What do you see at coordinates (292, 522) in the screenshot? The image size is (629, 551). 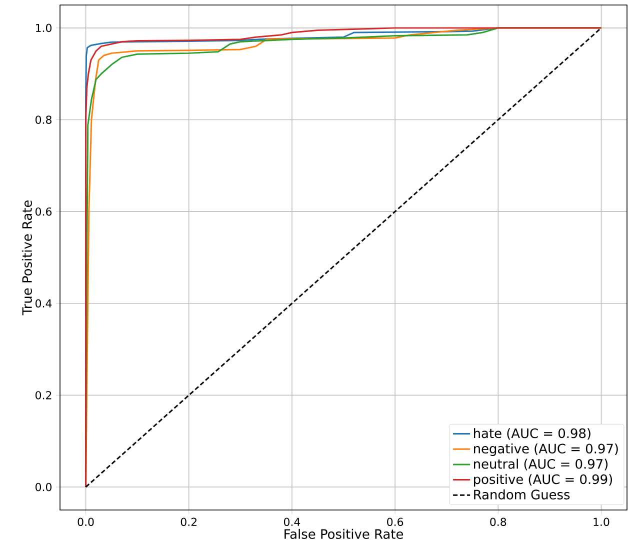 I see `x-tick-label: 0.4` at bounding box center [292, 522].